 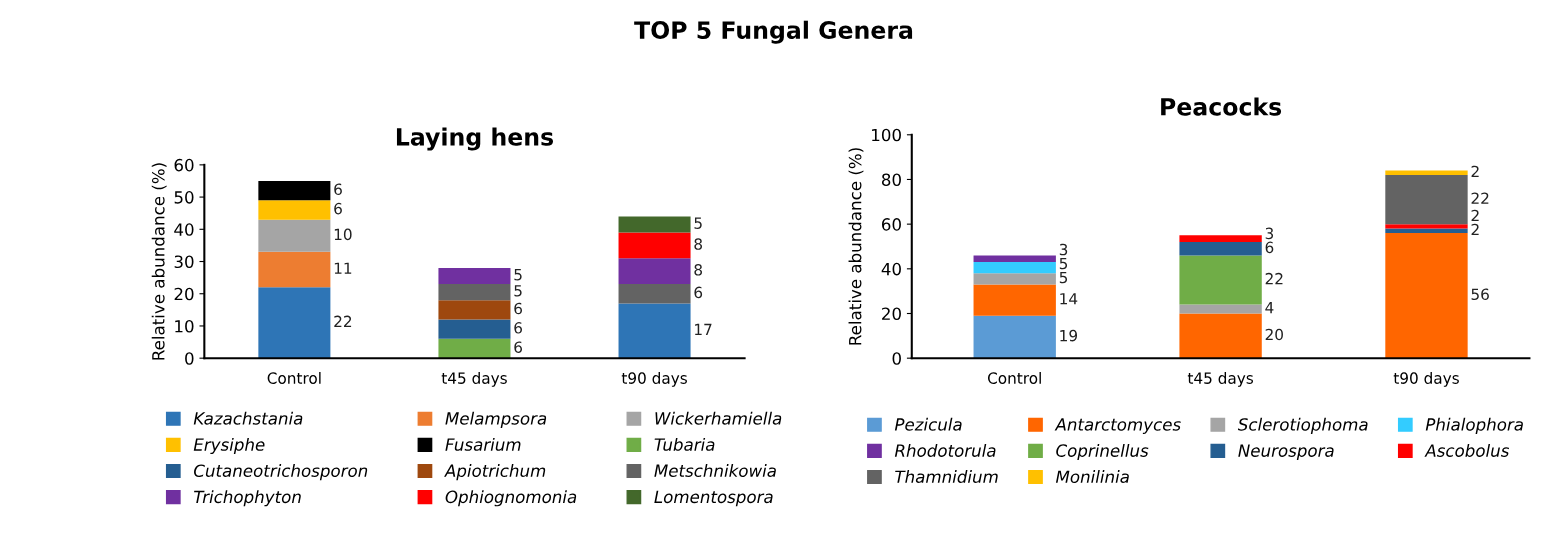 I want to click on legend-label: Monilinia, so click(x=1092, y=477).